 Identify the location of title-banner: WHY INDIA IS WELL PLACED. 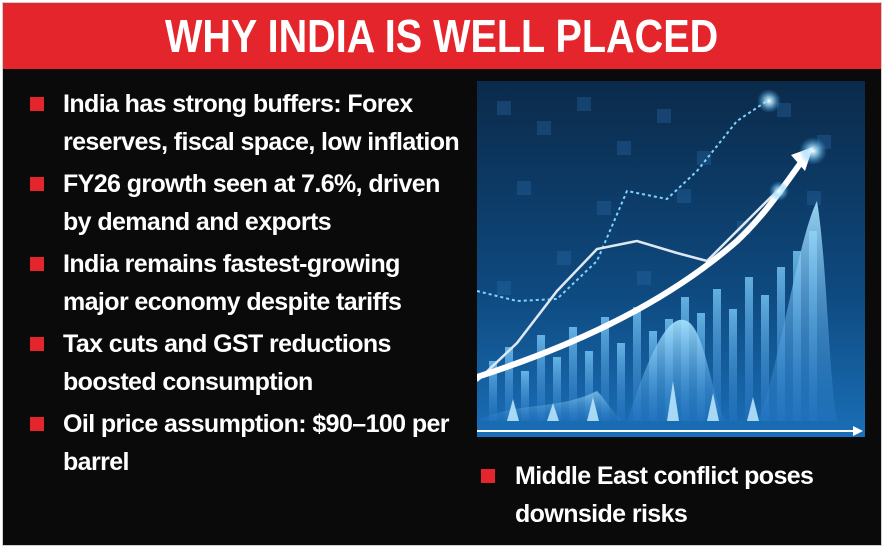
(442, 36).